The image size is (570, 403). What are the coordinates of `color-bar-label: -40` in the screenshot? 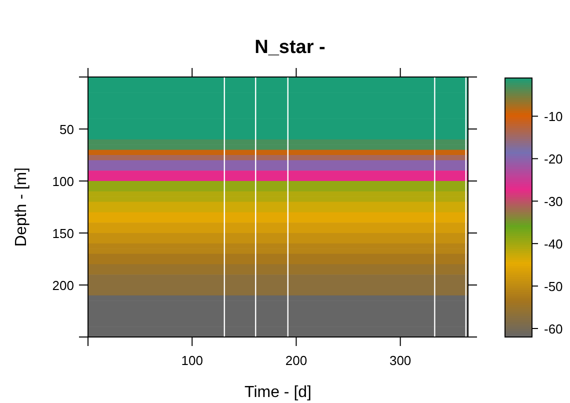 It's located at (553, 244).